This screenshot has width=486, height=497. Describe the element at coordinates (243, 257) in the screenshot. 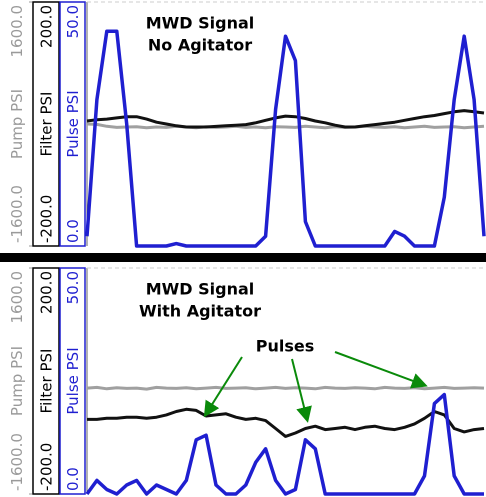

I see `panel-separator` at that location.